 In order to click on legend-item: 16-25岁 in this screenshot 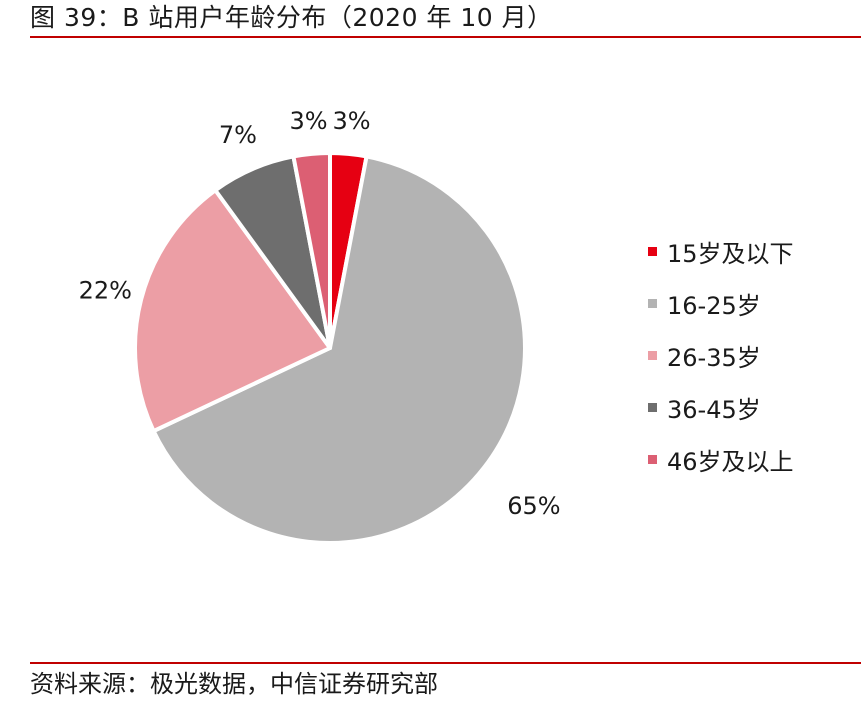, I will do `click(721, 303)`.